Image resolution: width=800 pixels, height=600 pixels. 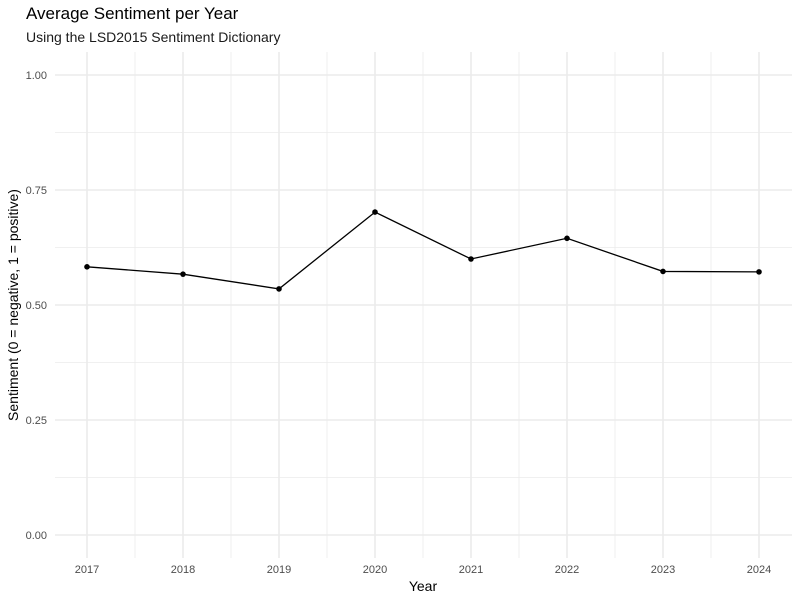 I want to click on chart-subtitle: Using the LSD2015 Sentiment Dictionary, so click(x=153, y=37).